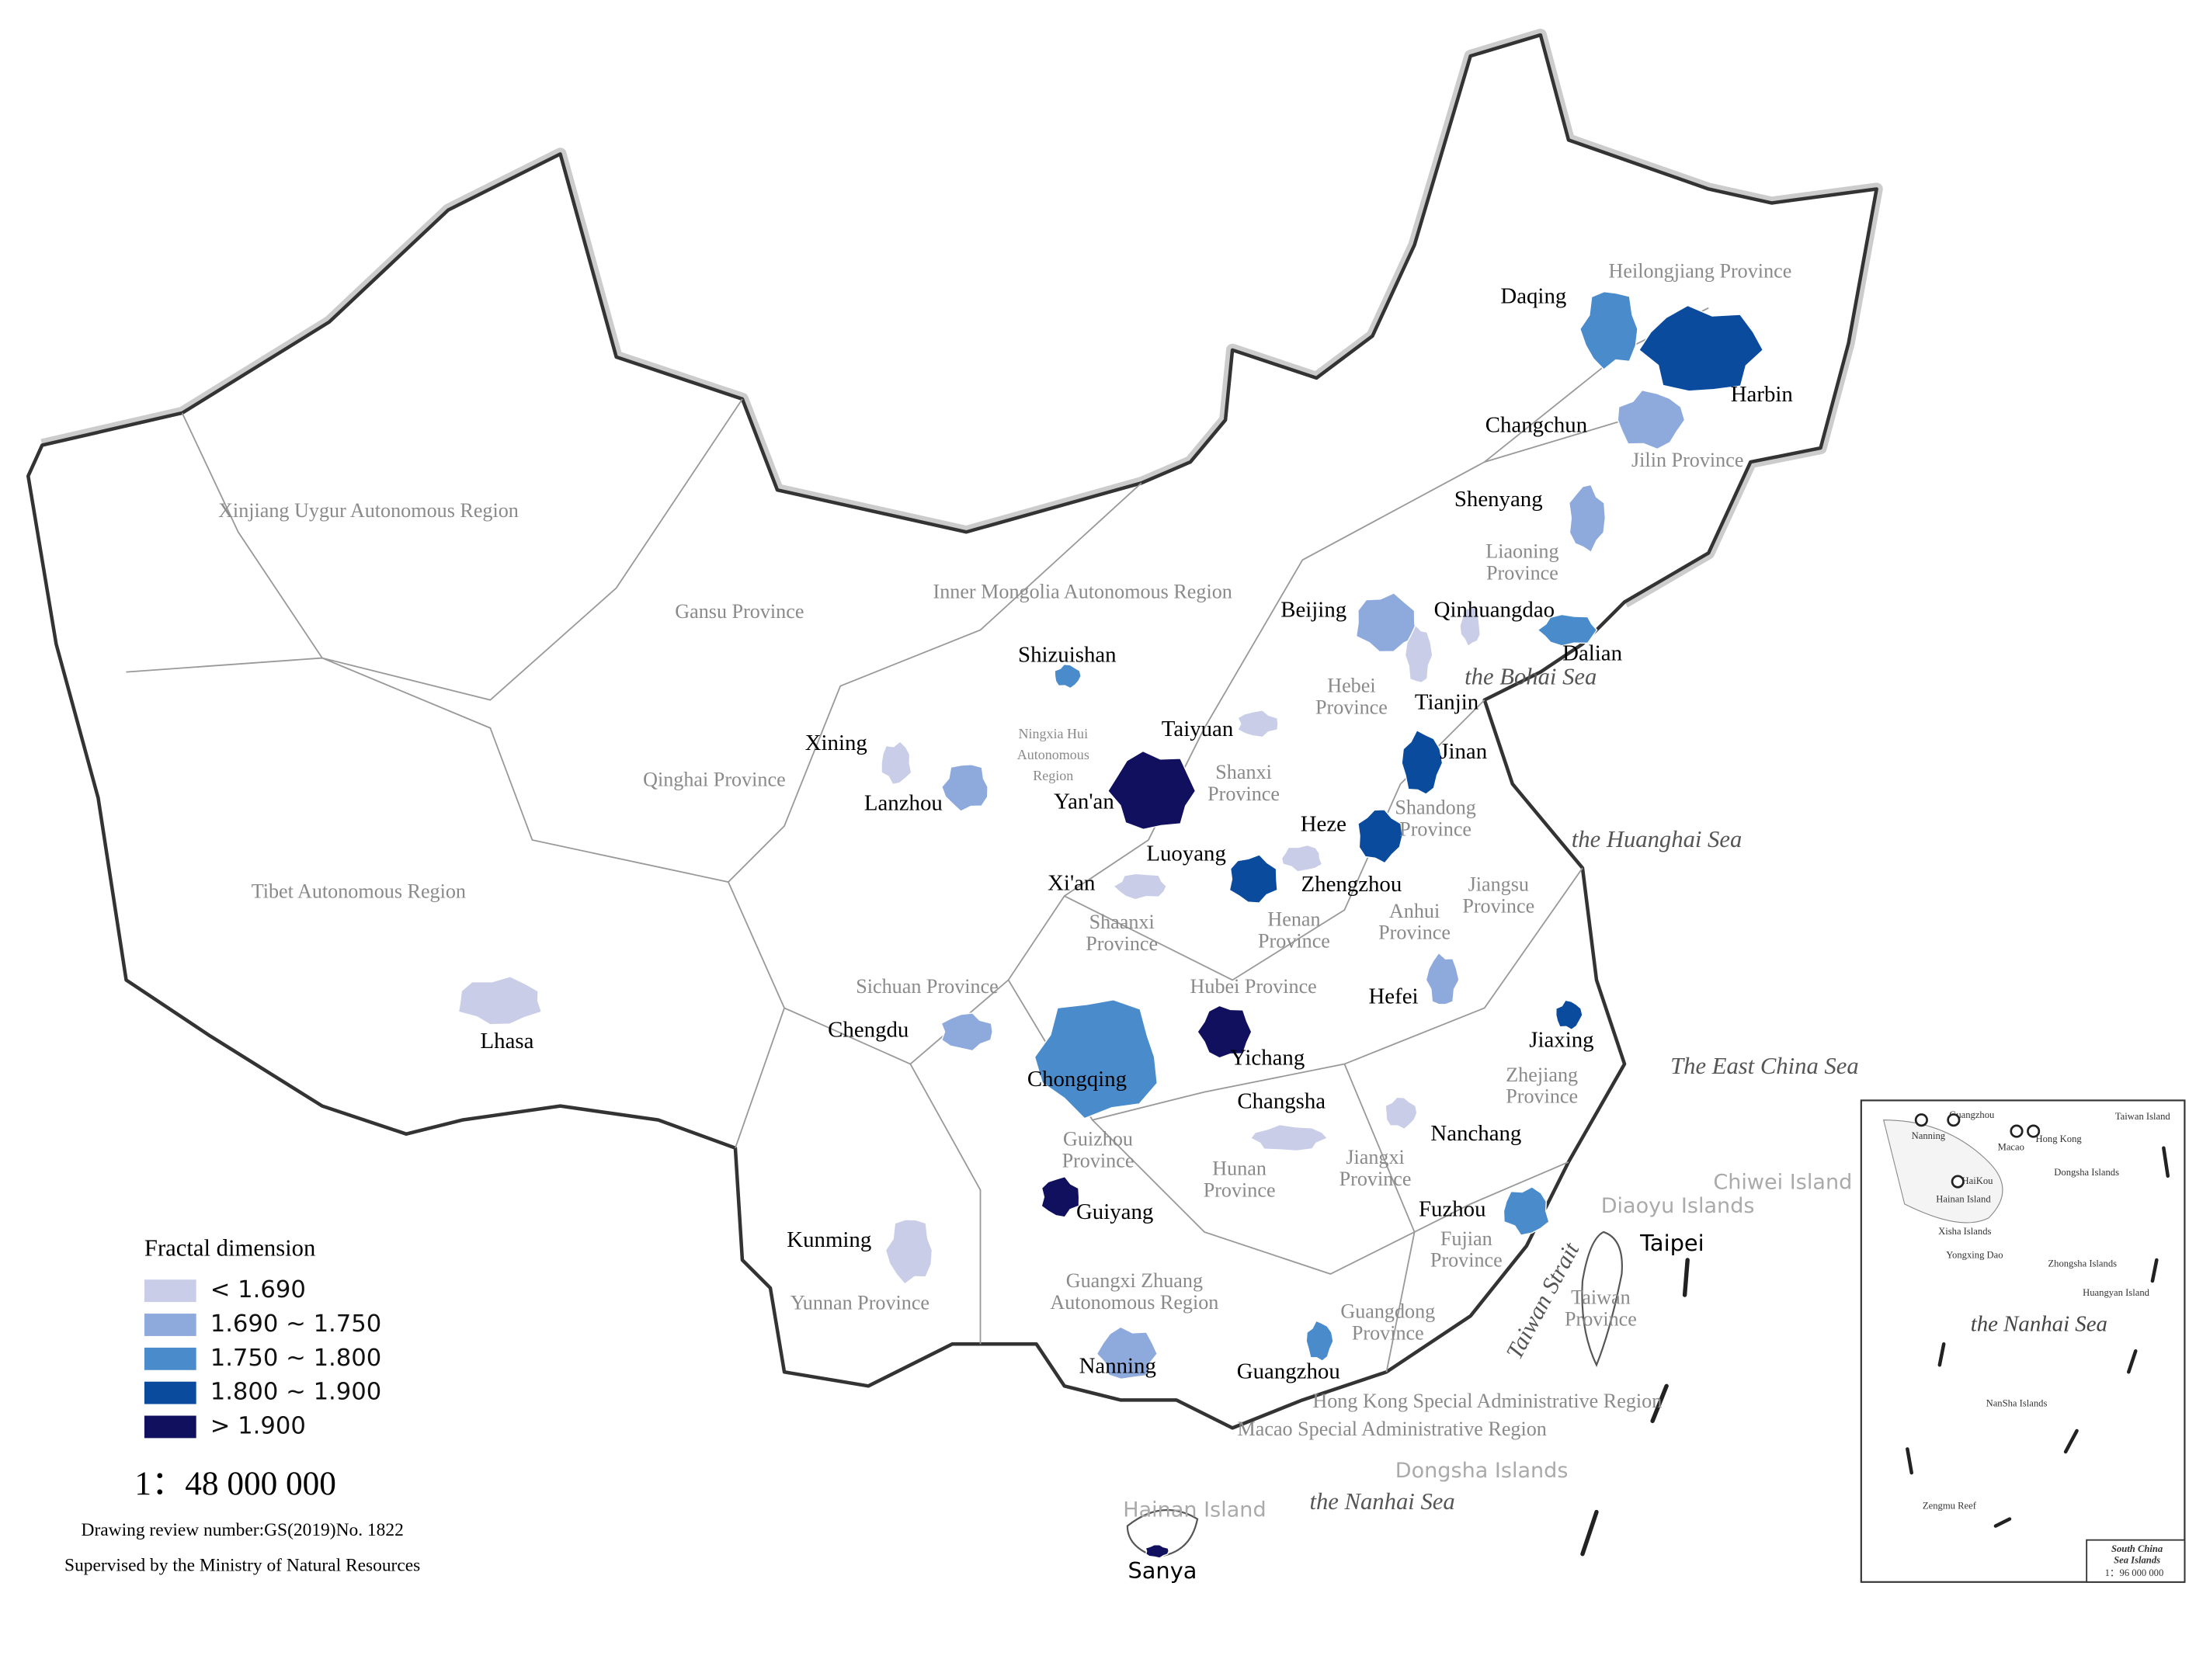 The image size is (2189, 1680). Describe the element at coordinates (1267, 1058) in the screenshot. I see `city-label: Yichang` at that location.